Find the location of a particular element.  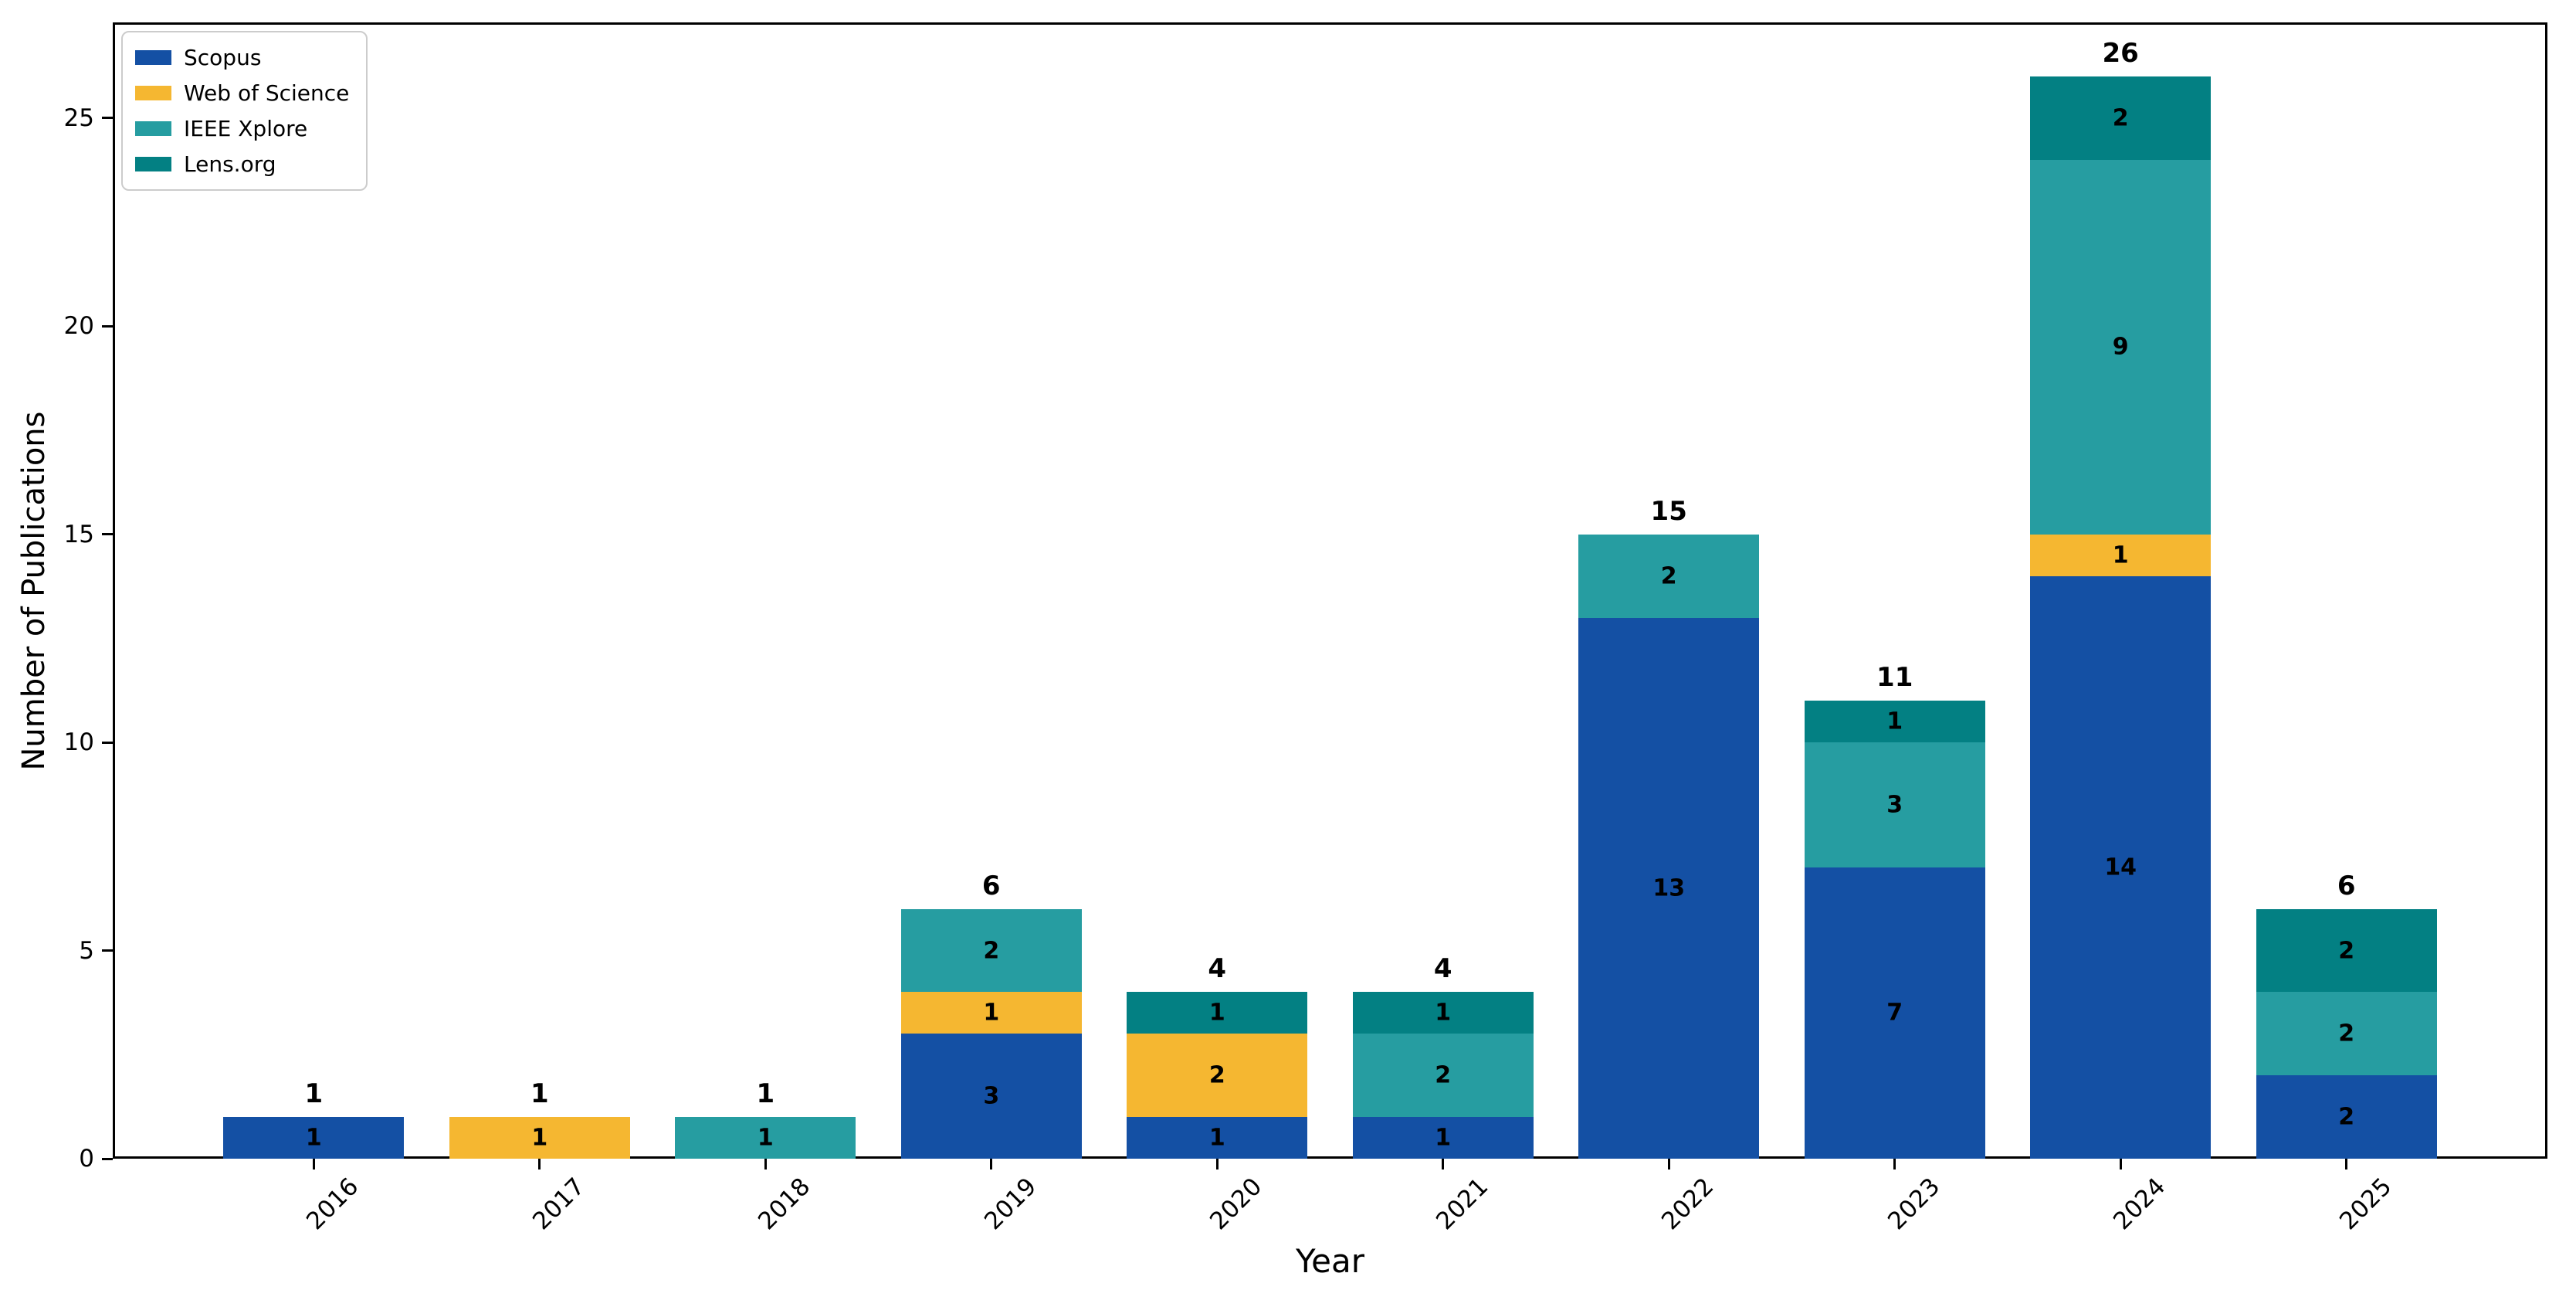

legend-label: Lens.org is located at coordinates (230, 164).